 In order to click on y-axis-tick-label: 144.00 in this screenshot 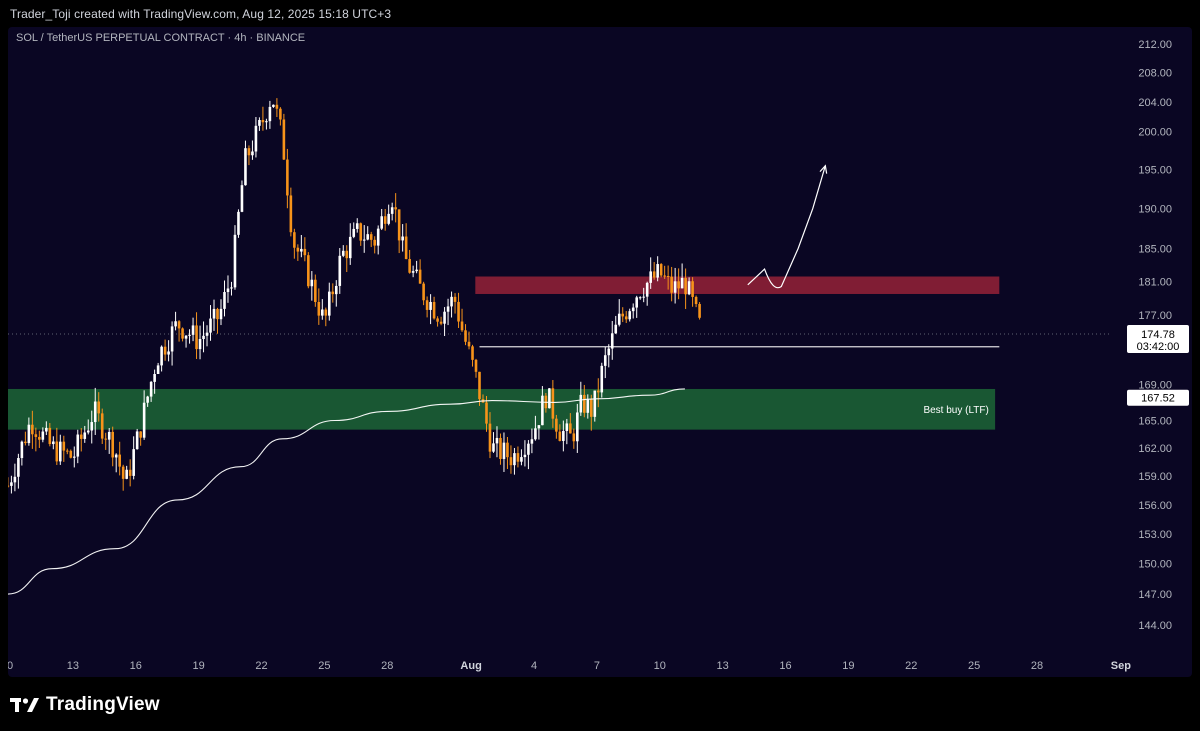, I will do `click(1155, 626)`.